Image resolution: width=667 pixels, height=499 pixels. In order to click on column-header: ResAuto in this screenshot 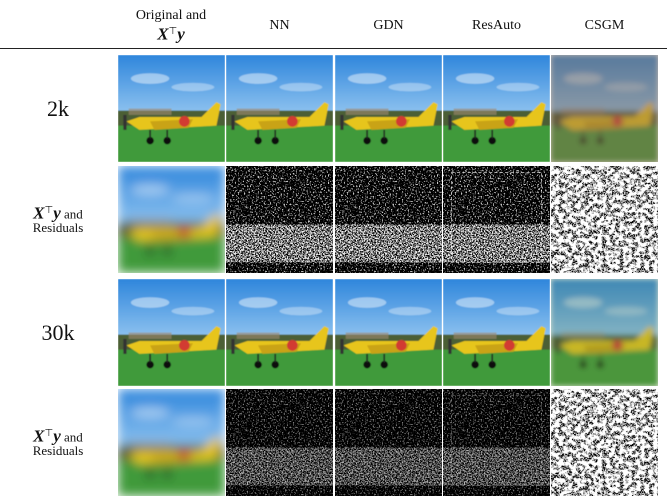, I will do `click(496, 25)`.